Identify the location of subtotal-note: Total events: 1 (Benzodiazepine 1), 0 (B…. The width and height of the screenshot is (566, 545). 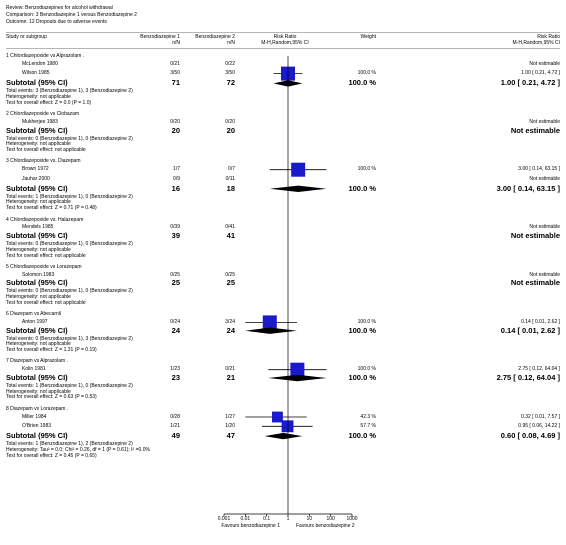
(69, 385).